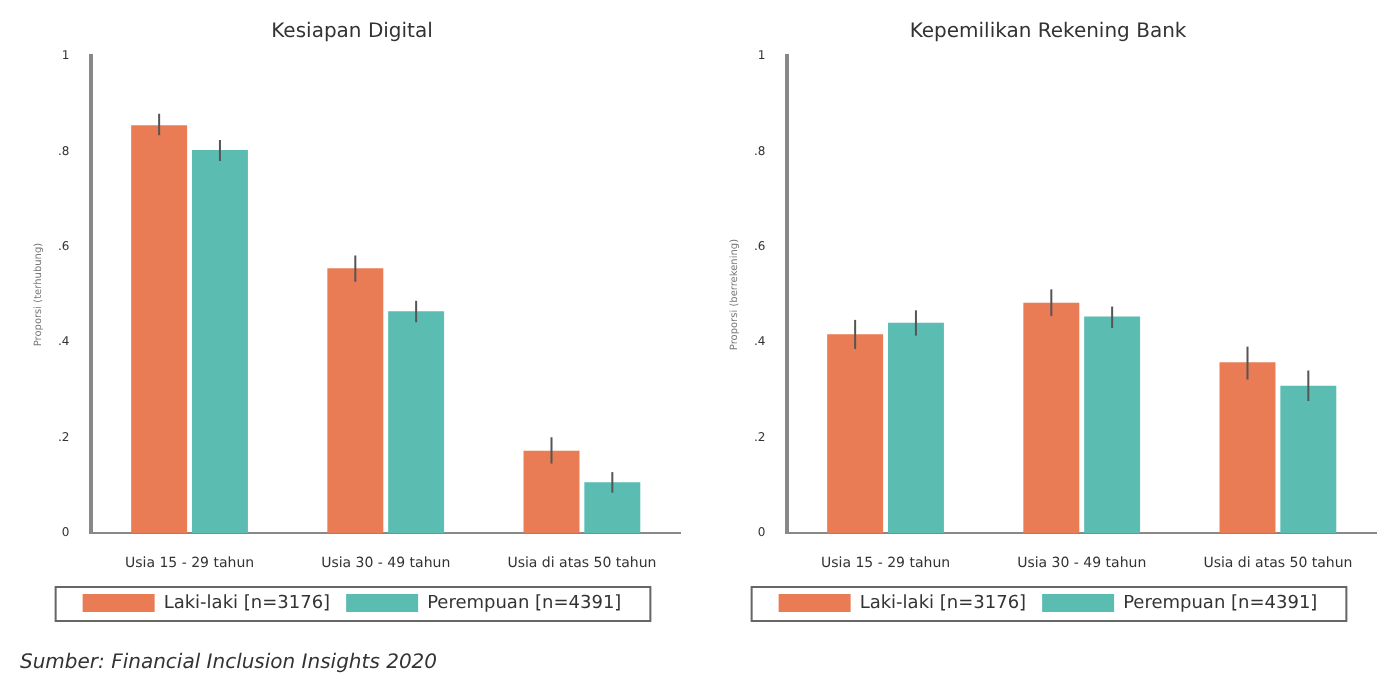 Image resolution: width=1396 pixels, height=698 pixels. I want to click on chart-title: Kepemilikan Rekening Bank, so click(1048, 32).